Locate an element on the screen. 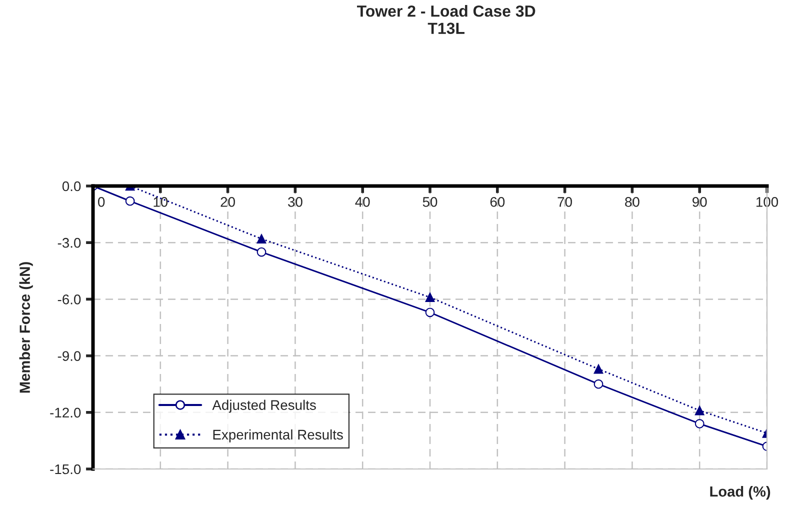  x-tick-label: 80 is located at coordinates (632, 202).